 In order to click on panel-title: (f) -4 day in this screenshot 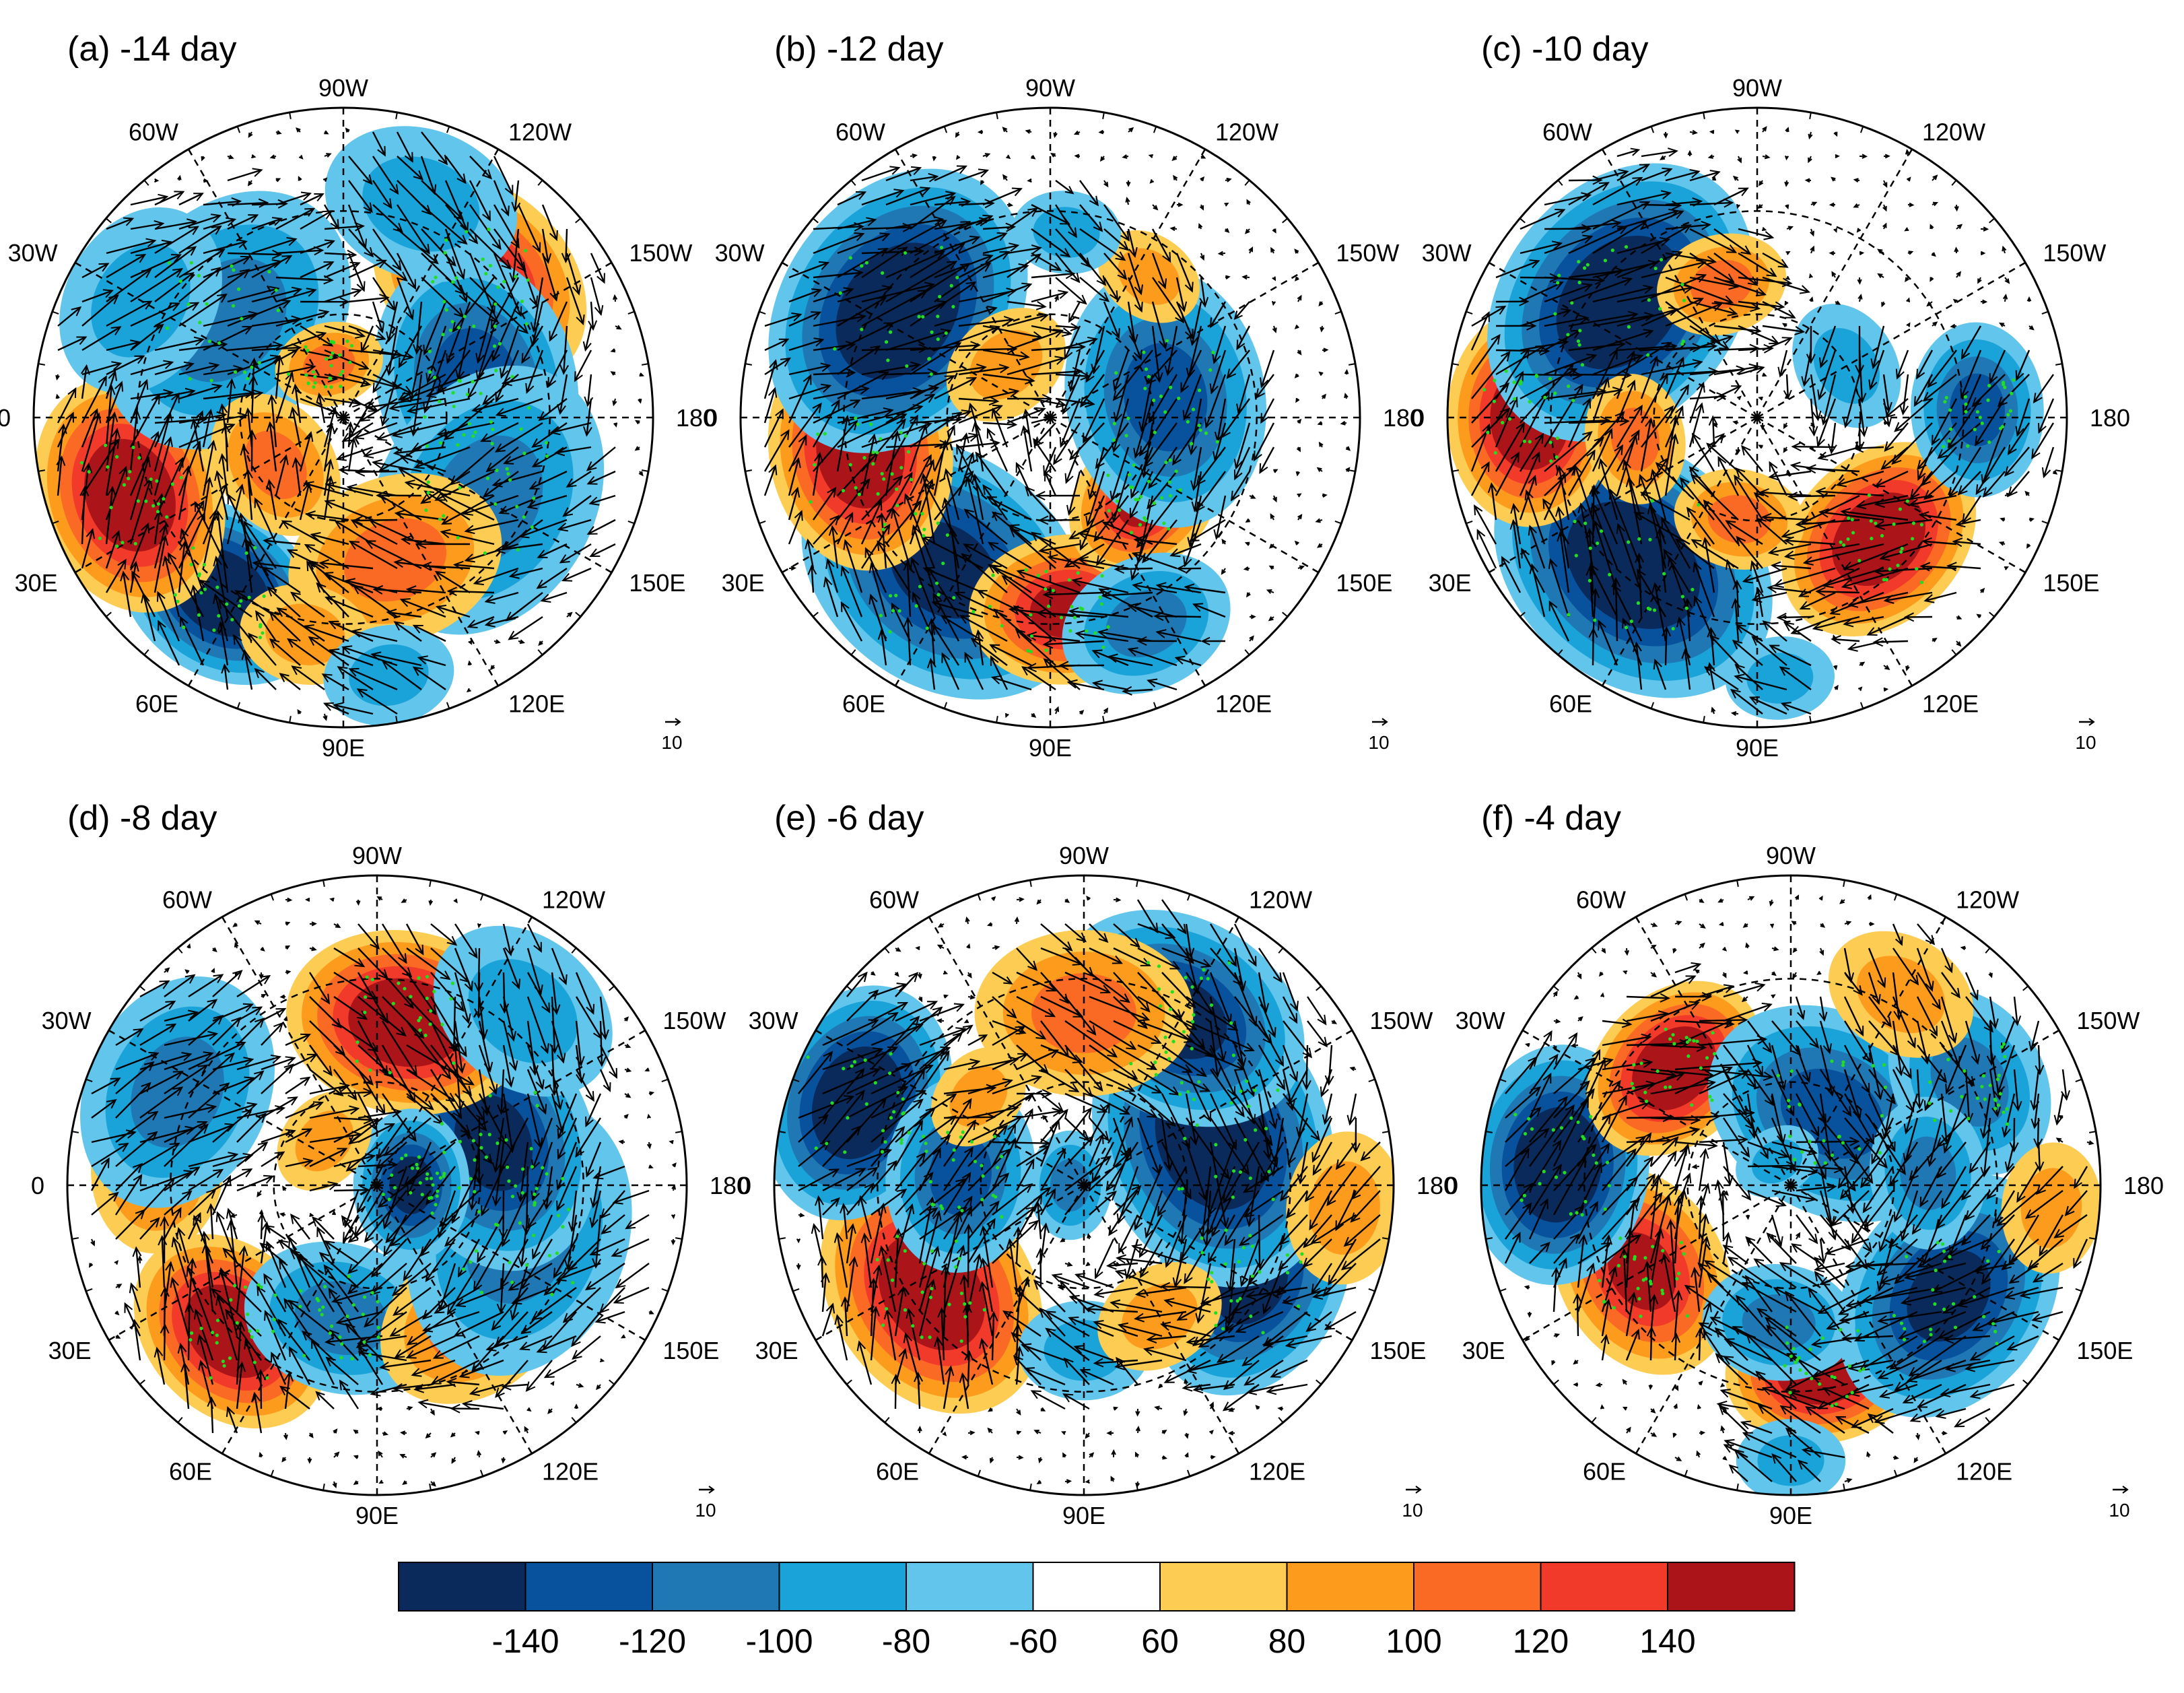, I will do `click(1551, 818)`.